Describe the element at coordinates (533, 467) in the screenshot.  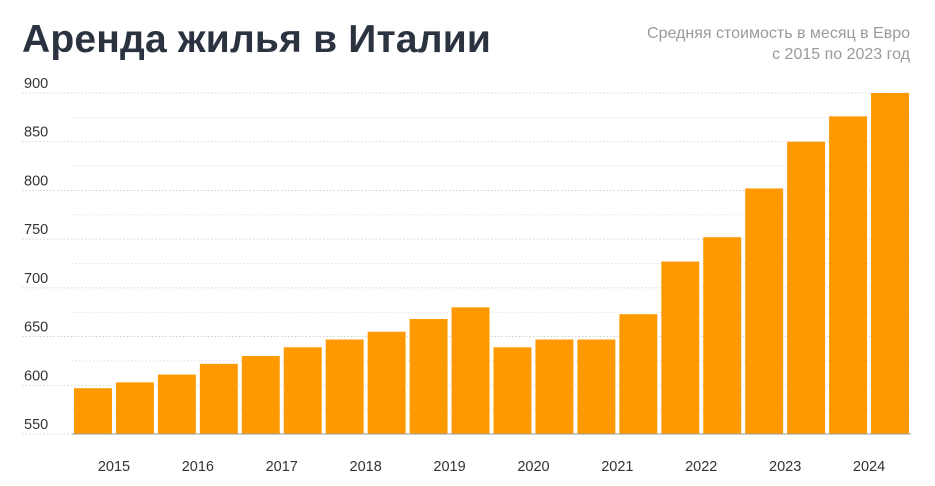
I see `x-tick-label: 2020` at that location.